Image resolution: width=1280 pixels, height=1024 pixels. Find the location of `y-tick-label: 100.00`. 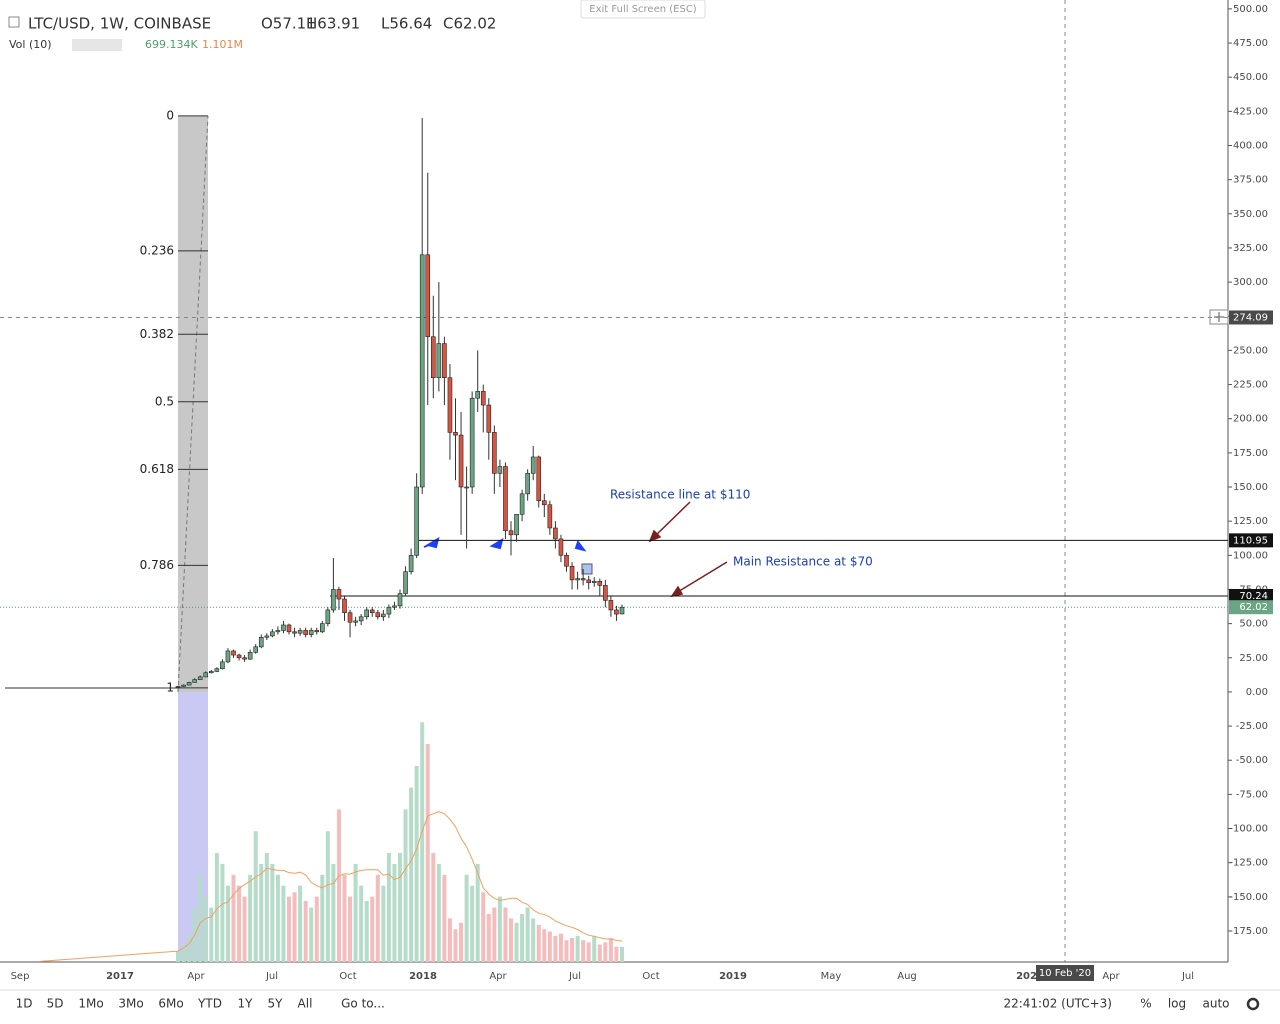

y-tick-label: 100.00 is located at coordinates (1250, 555).